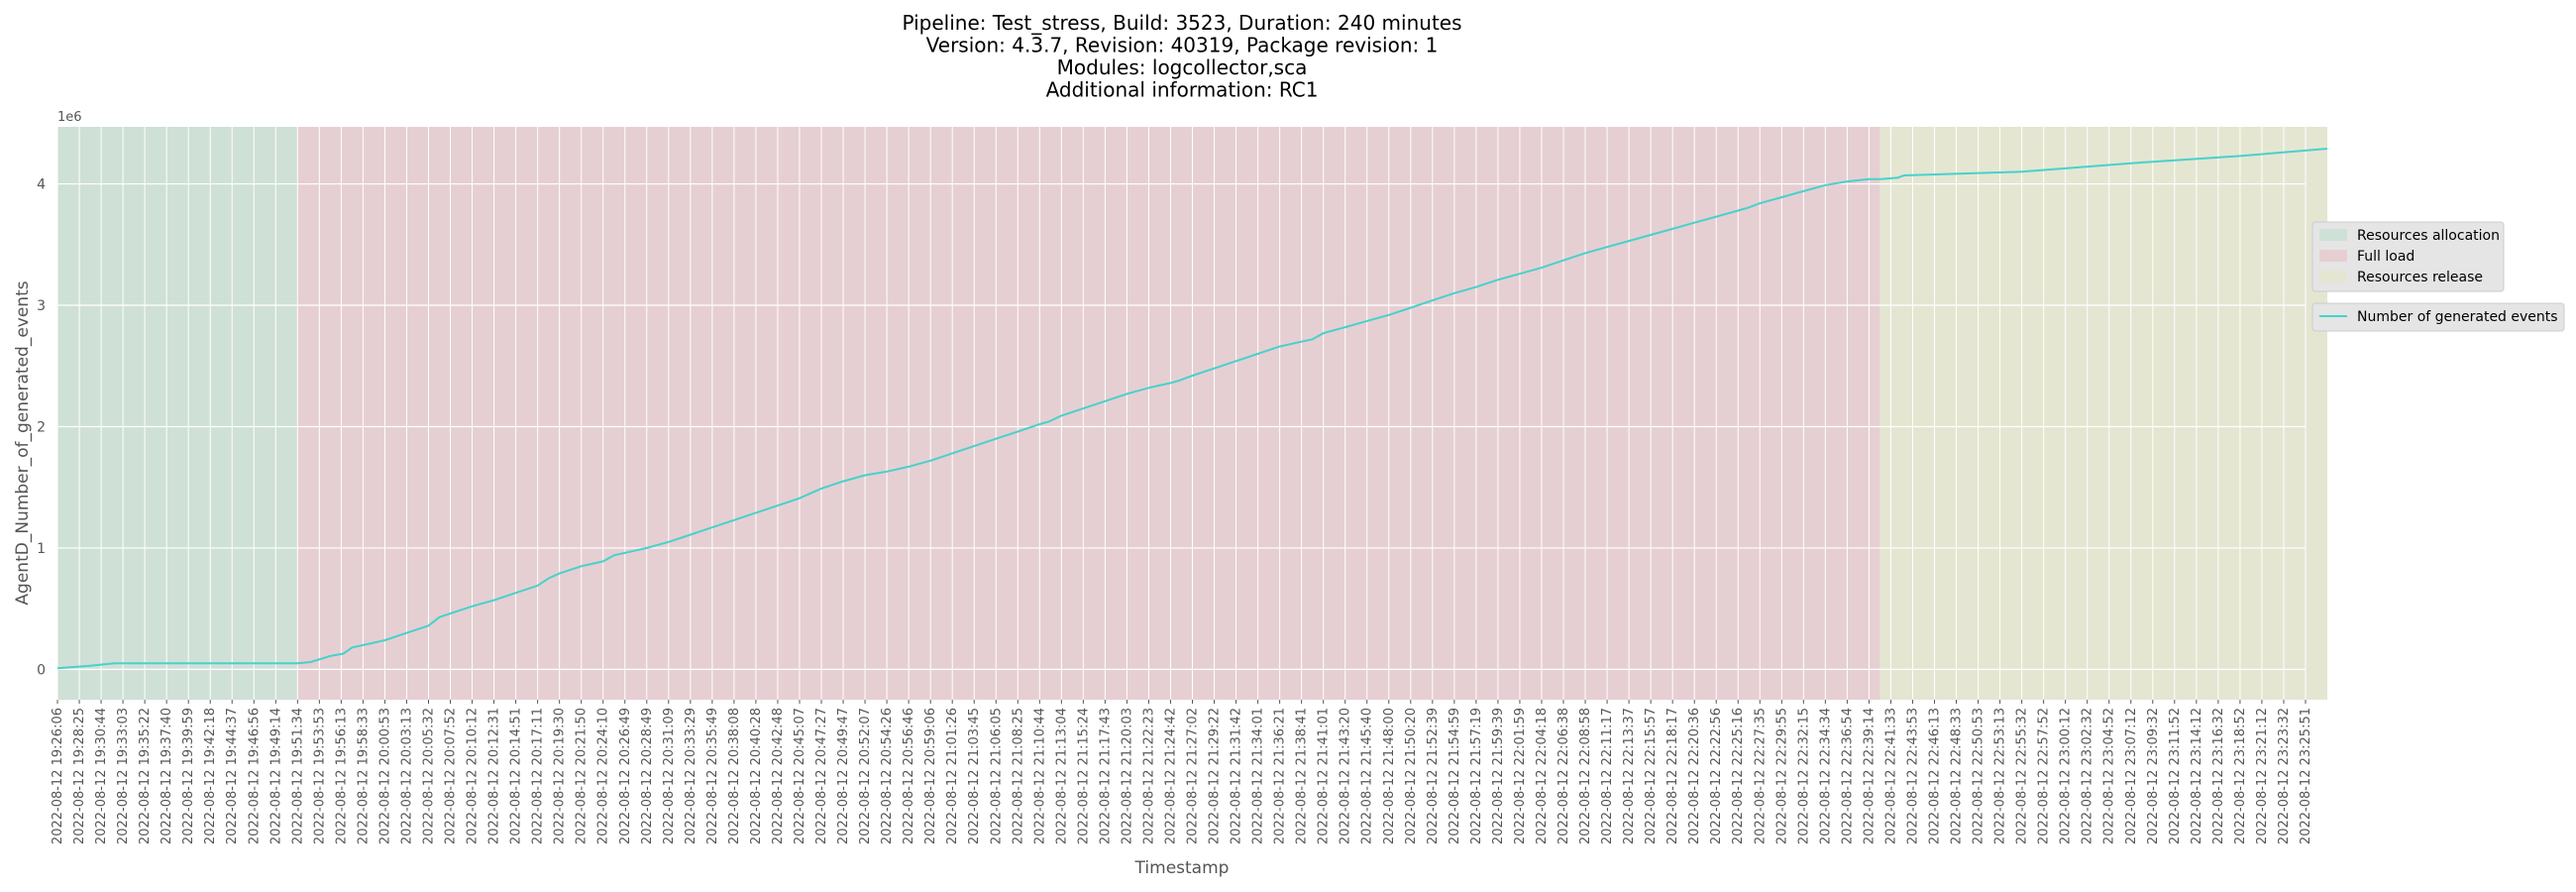 Image resolution: width=2576 pixels, height=892 pixels. What do you see at coordinates (1586, 776) in the screenshot?
I see `x-tick-label-70: 2022-08-12 22:08:58` at bounding box center [1586, 776].